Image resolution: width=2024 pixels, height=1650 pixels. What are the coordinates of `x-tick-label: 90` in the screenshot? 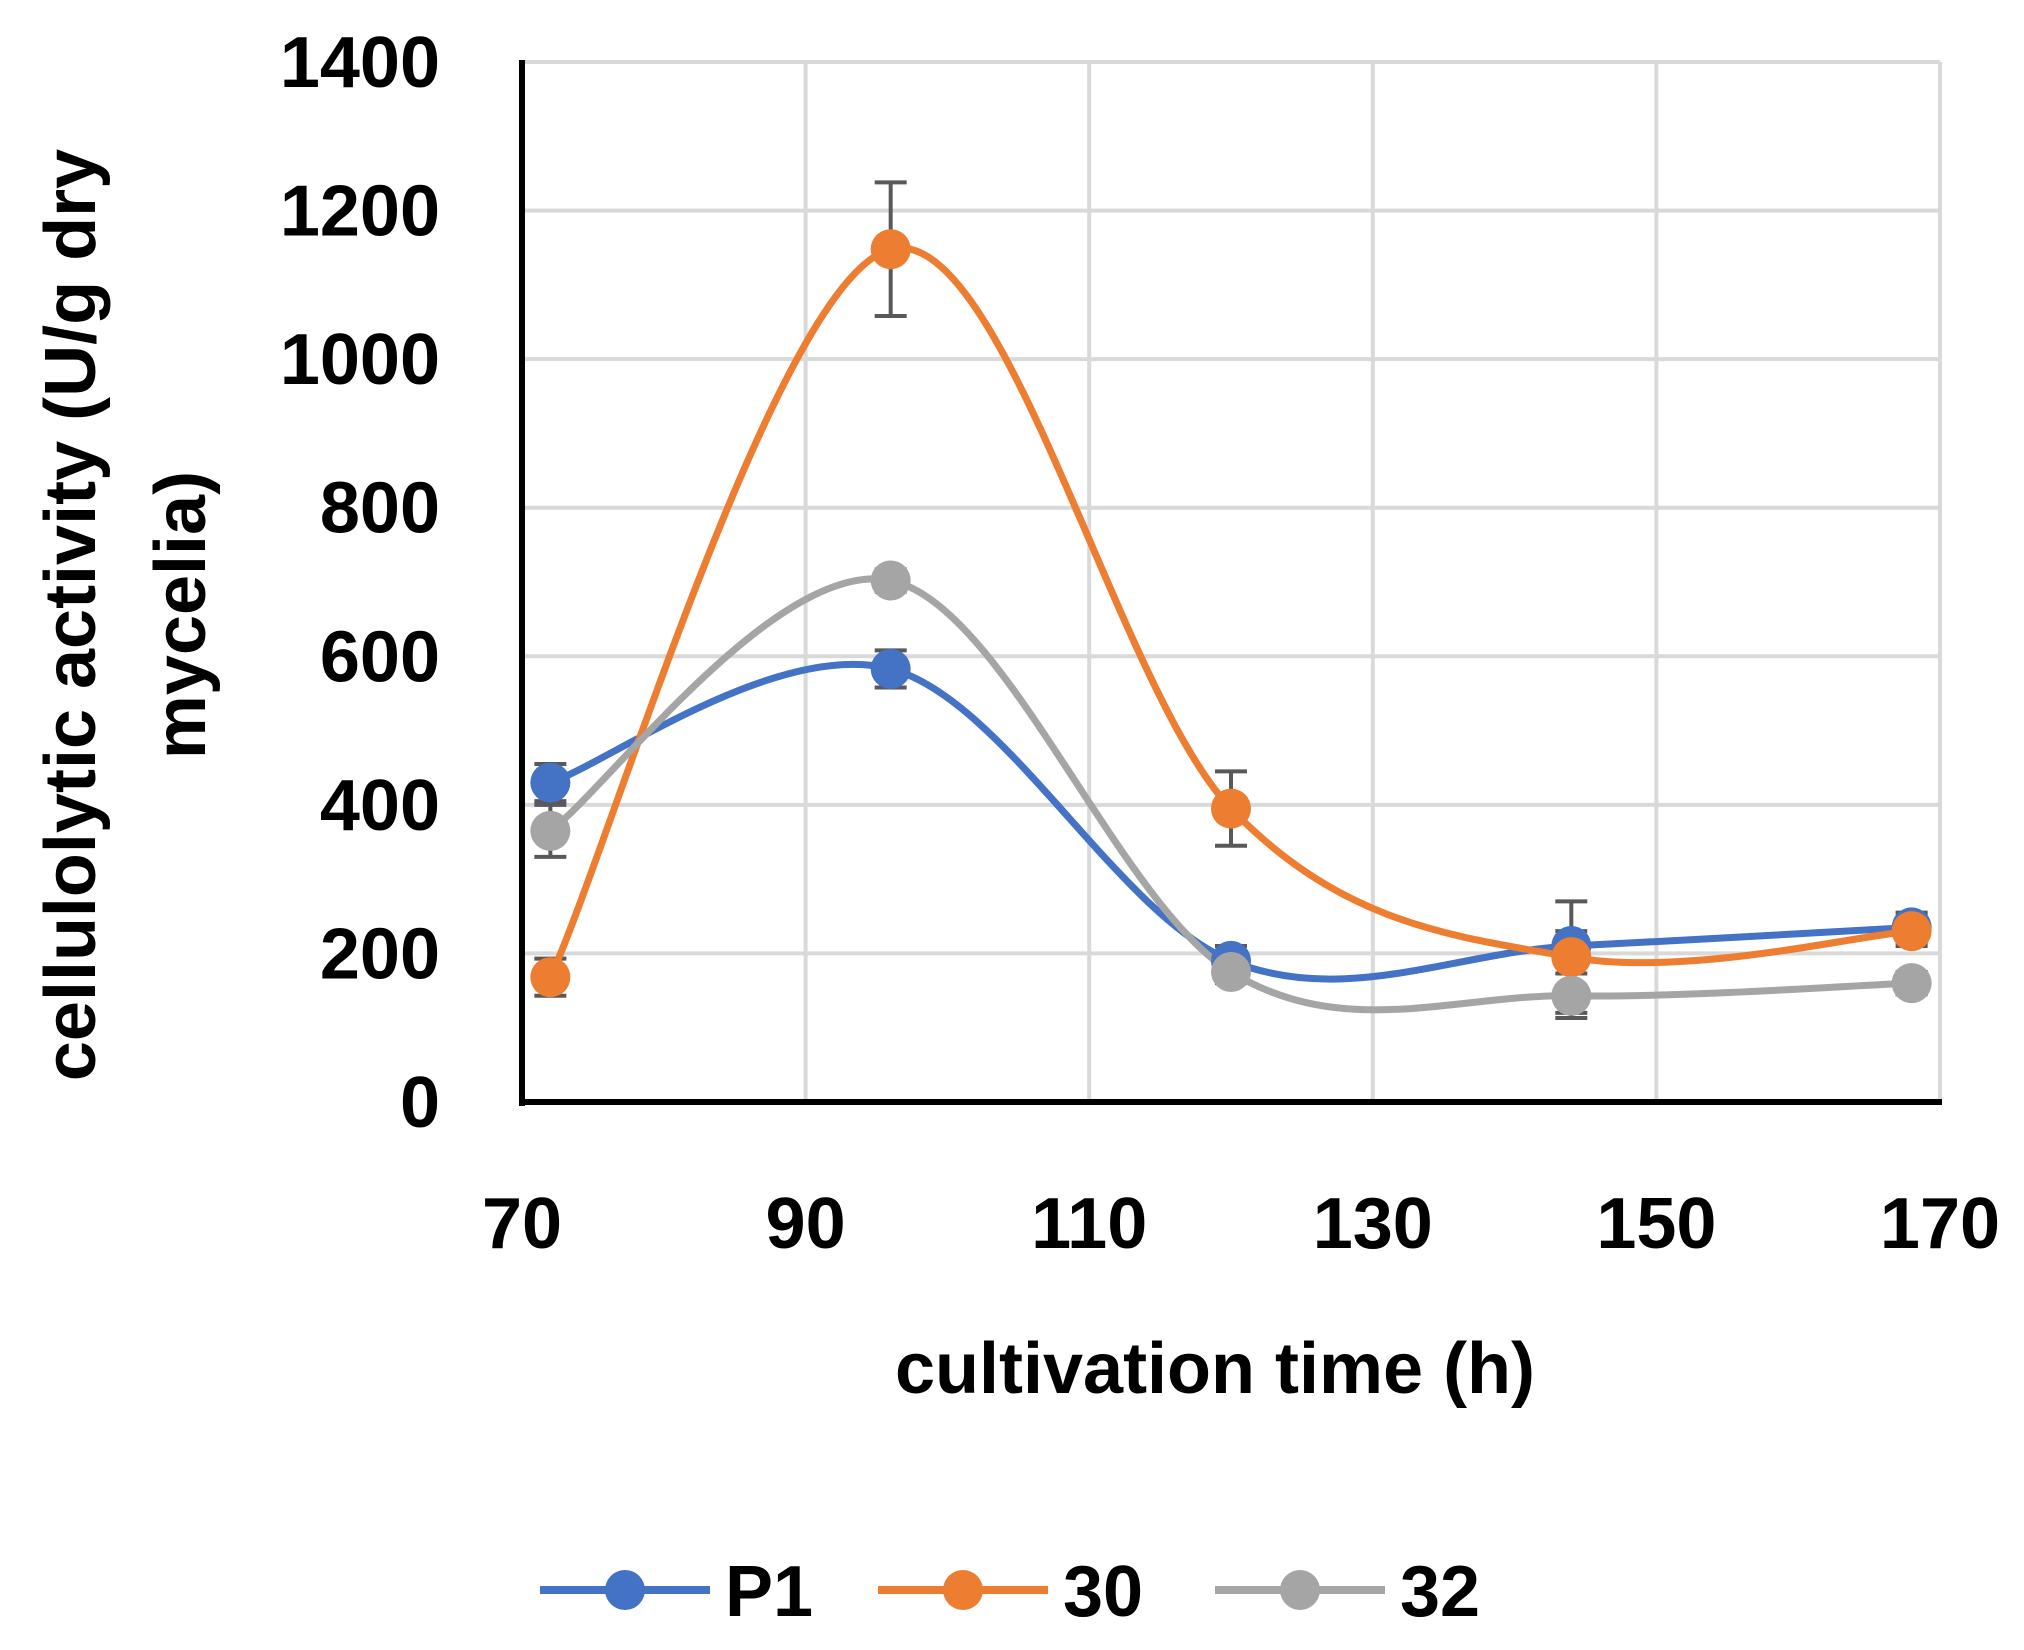 It's located at (806, 1224).